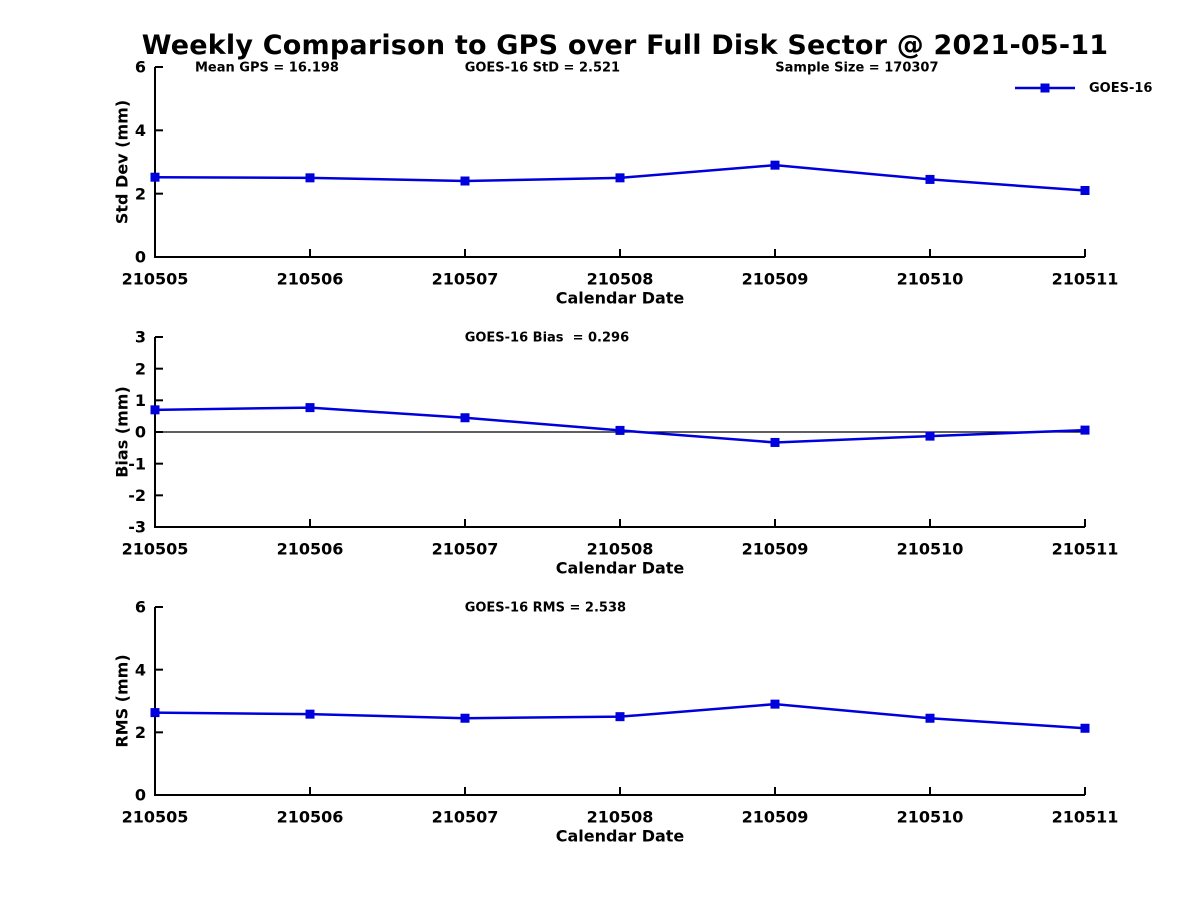 Image resolution: width=1200 pixels, height=900 pixels. Describe the element at coordinates (122, 162) in the screenshot. I see `y-axis-label: Std Dev (mm)` at that location.